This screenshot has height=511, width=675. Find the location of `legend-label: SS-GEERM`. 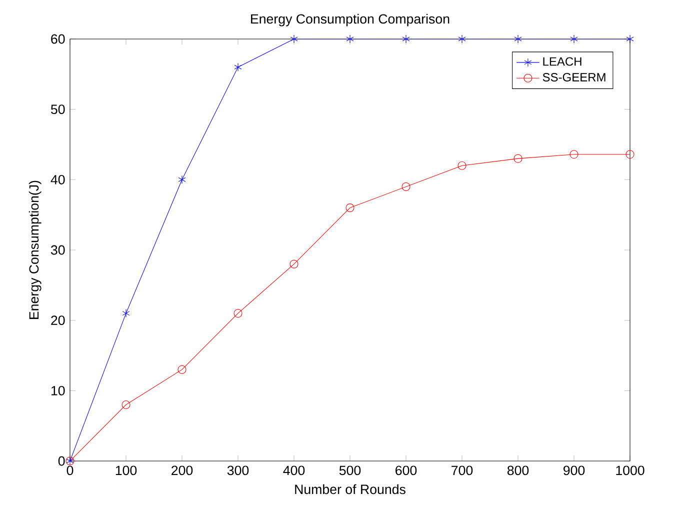

legend-label: SS-GEERM is located at coordinates (574, 77).